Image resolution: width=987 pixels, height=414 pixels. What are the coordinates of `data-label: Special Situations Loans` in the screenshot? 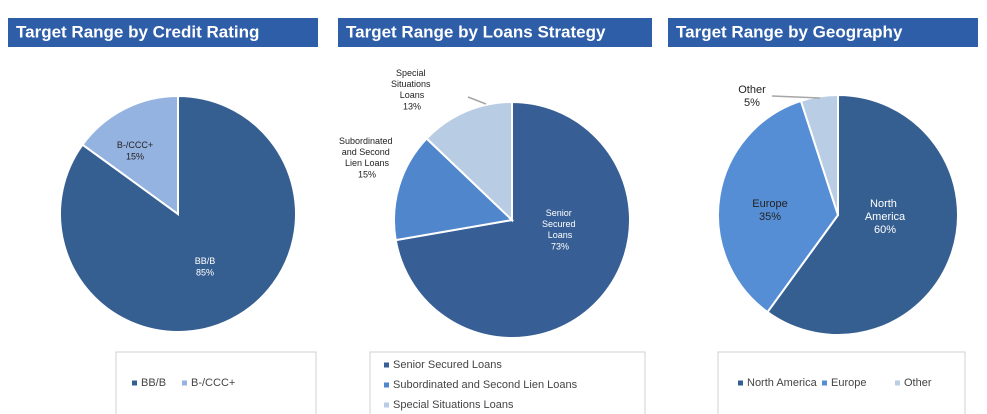 It's located at (412, 84).